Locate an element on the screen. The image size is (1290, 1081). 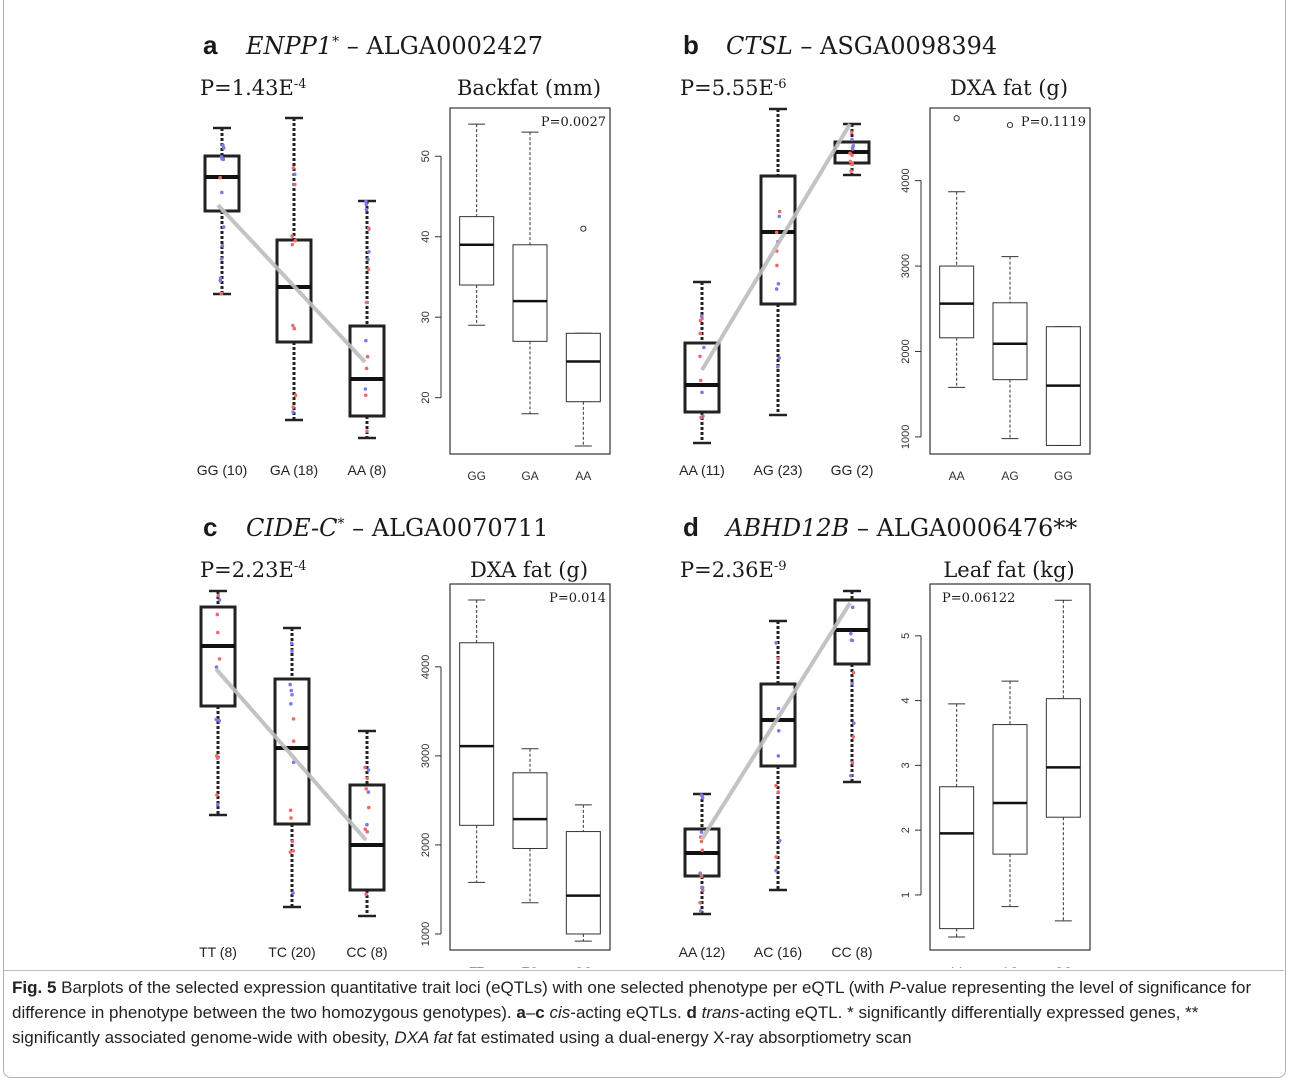
y-tick-label: 4000 is located at coordinates (426, 667).